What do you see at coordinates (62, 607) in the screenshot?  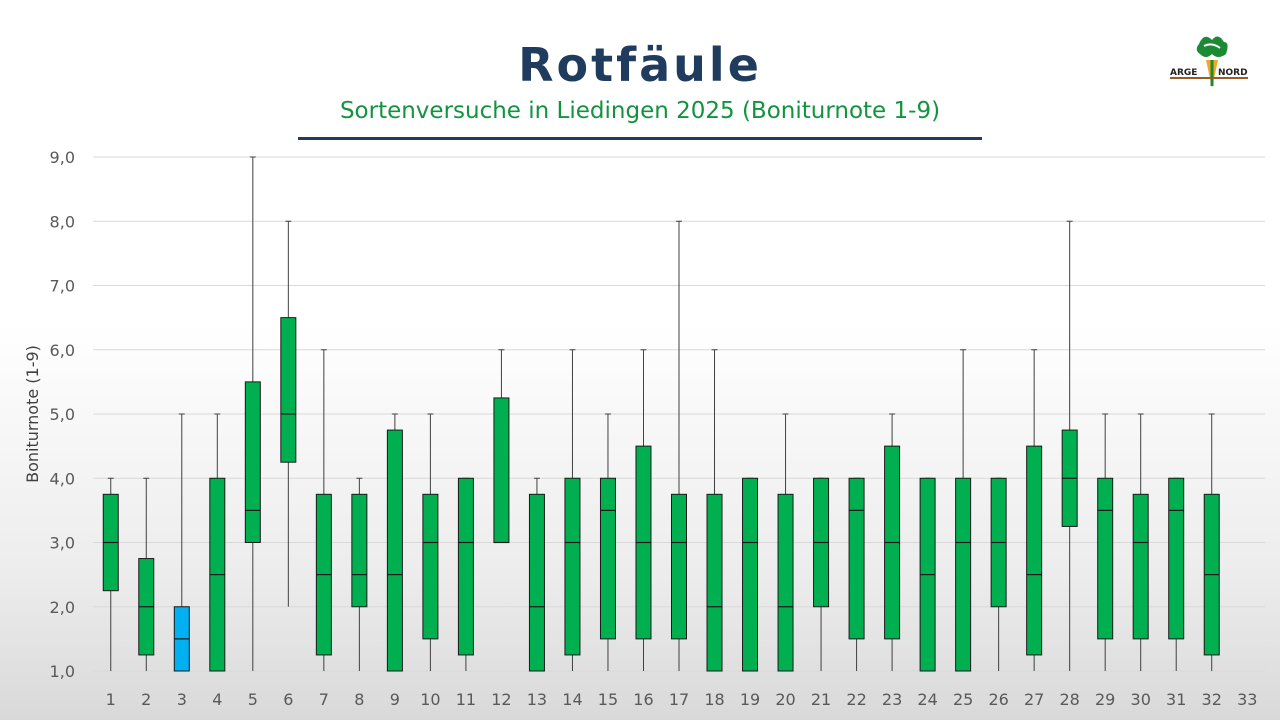 I see `y-tick-label: 2,0` at bounding box center [62, 607].